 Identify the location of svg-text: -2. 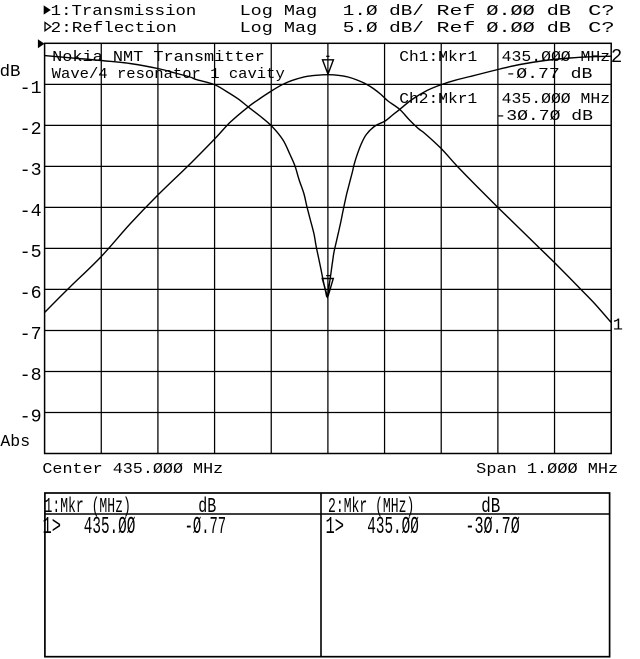
(31, 129).